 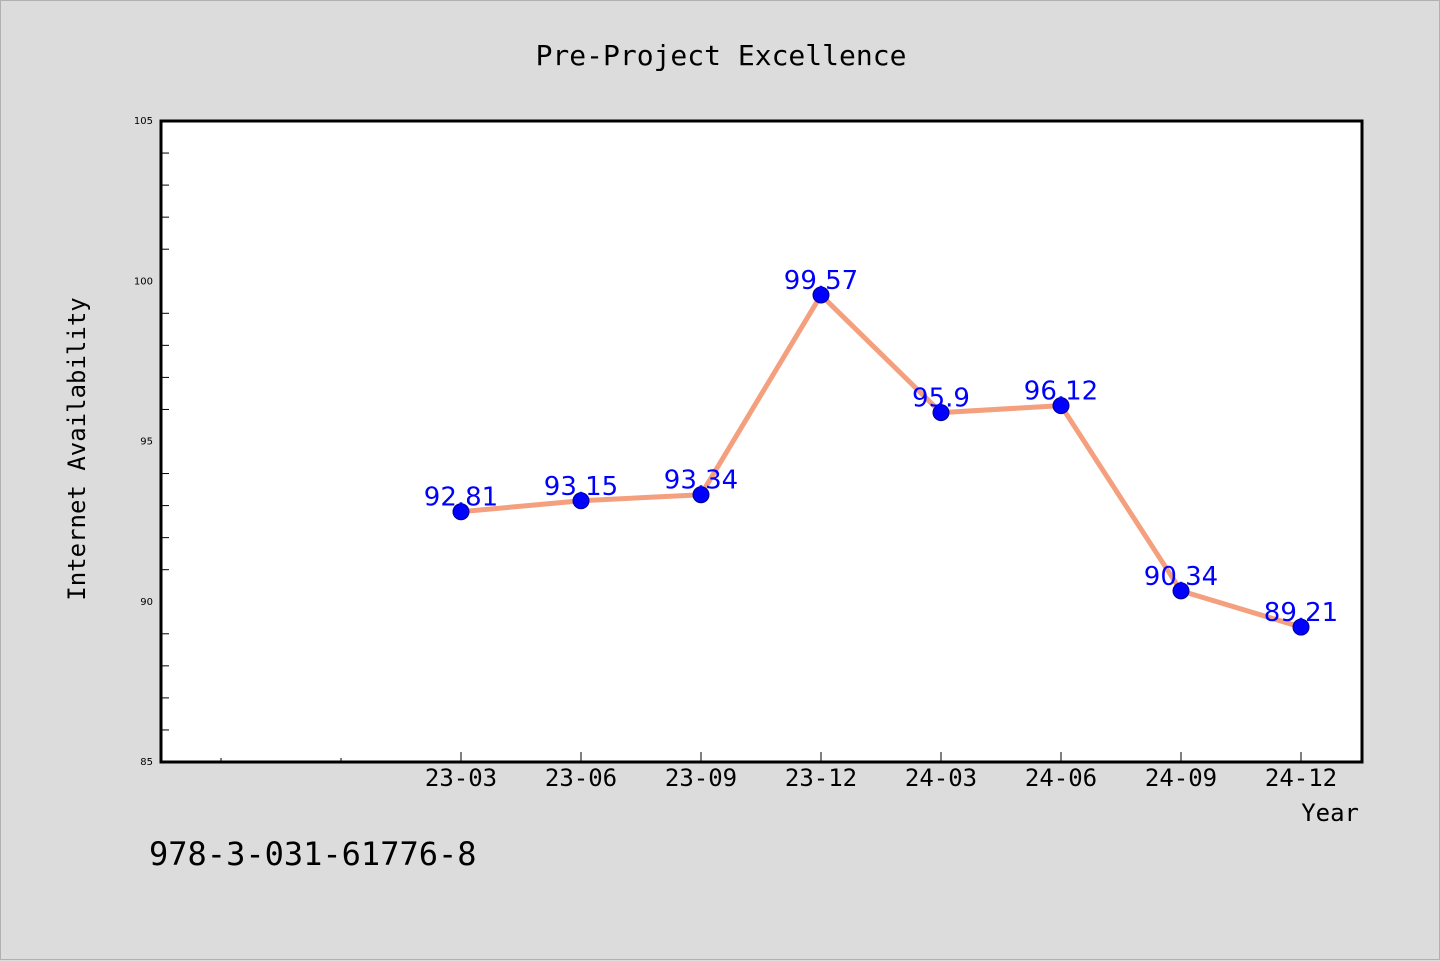 What do you see at coordinates (146, 762) in the screenshot?
I see `y-tick-label: 85` at bounding box center [146, 762].